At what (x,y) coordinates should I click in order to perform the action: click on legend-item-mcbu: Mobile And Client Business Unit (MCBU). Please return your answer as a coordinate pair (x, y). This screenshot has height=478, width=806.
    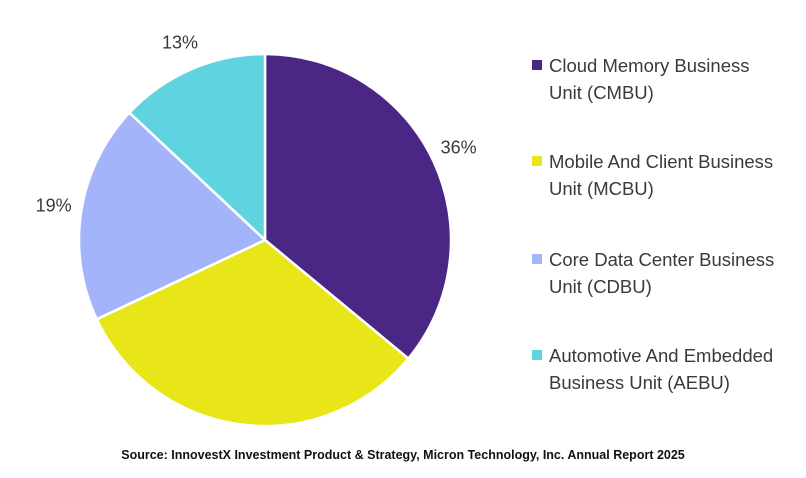
    Looking at the image, I should click on (655, 175).